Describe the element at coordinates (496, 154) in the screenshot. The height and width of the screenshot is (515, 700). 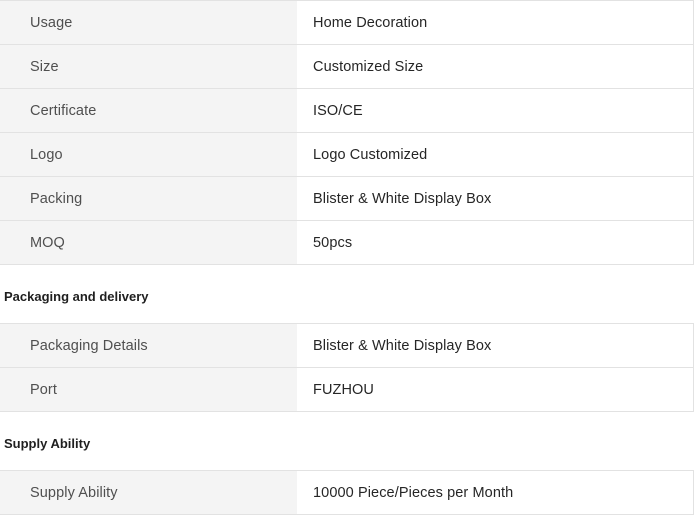
I see `attribute-value: Logo Customized` at that location.